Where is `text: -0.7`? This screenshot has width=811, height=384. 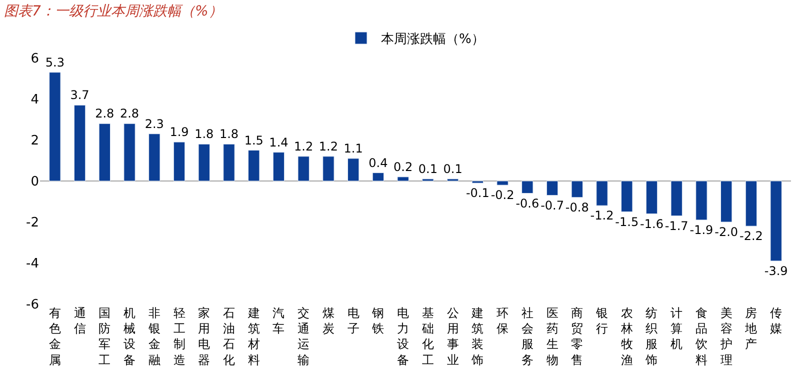
text: -0.7 is located at coordinates (552, 205).